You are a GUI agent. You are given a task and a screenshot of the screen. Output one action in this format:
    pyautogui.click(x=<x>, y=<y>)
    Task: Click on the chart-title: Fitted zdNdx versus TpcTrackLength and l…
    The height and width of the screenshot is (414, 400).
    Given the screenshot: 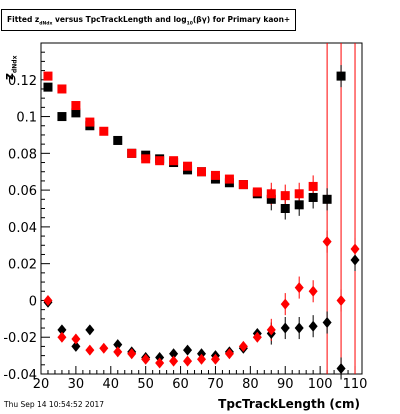 What is the action you would take?
    pyautogui.click(x=149, y=20)
    